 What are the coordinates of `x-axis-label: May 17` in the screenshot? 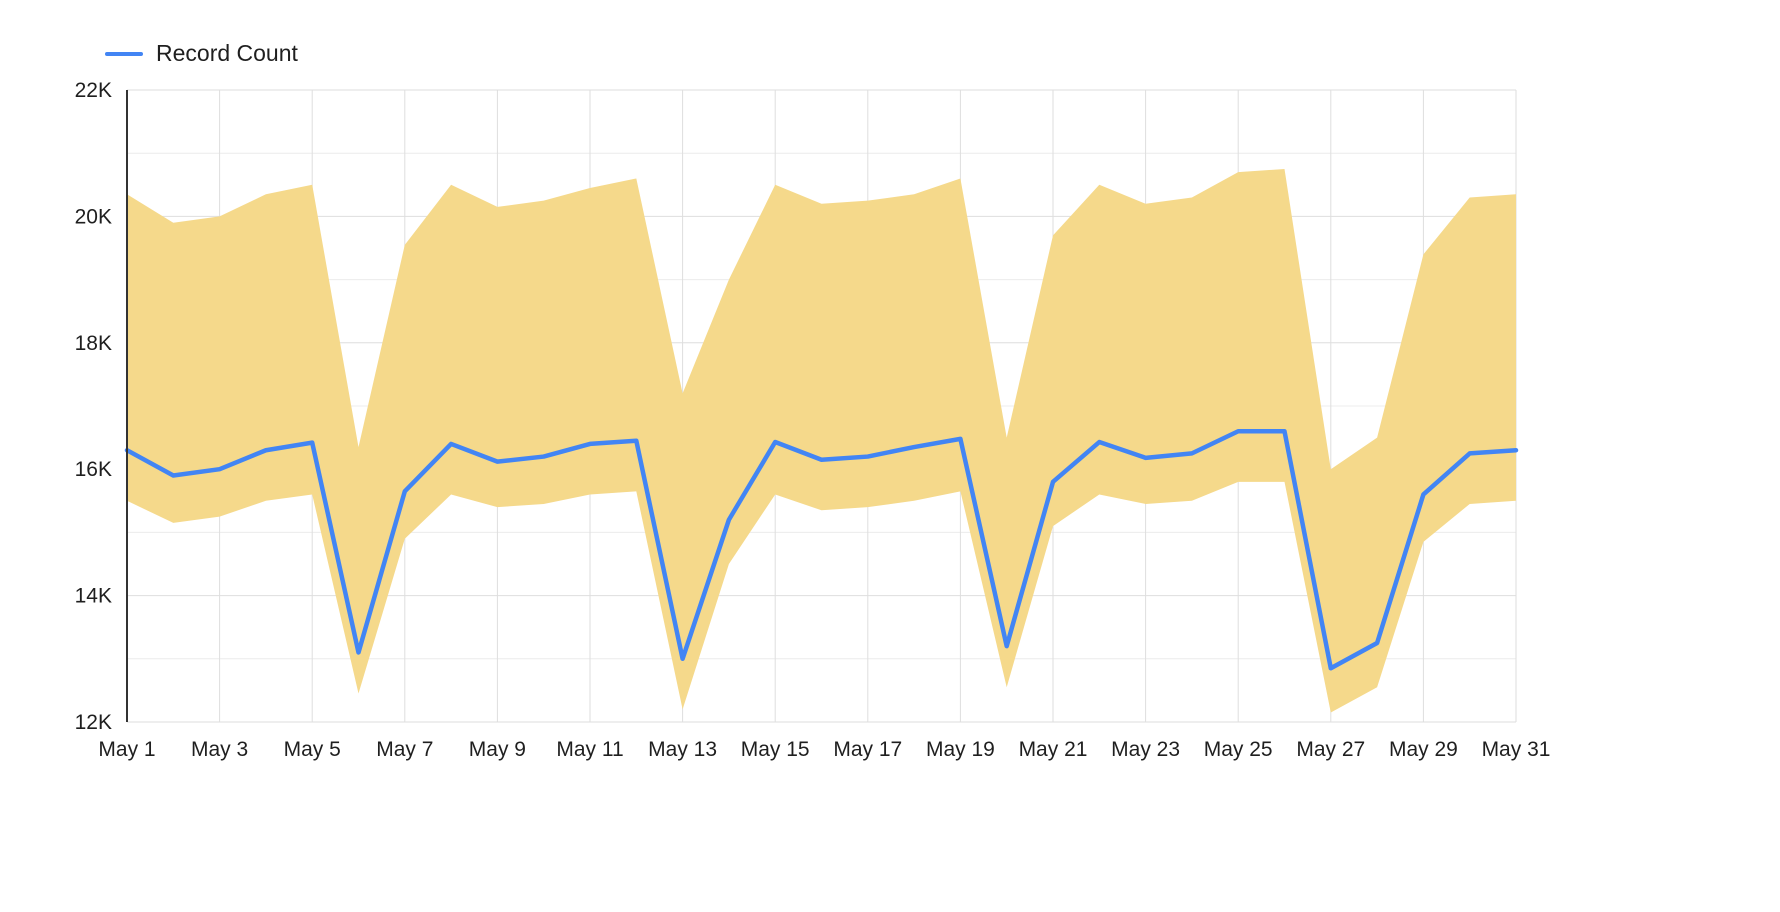 It's located at (867, 749).